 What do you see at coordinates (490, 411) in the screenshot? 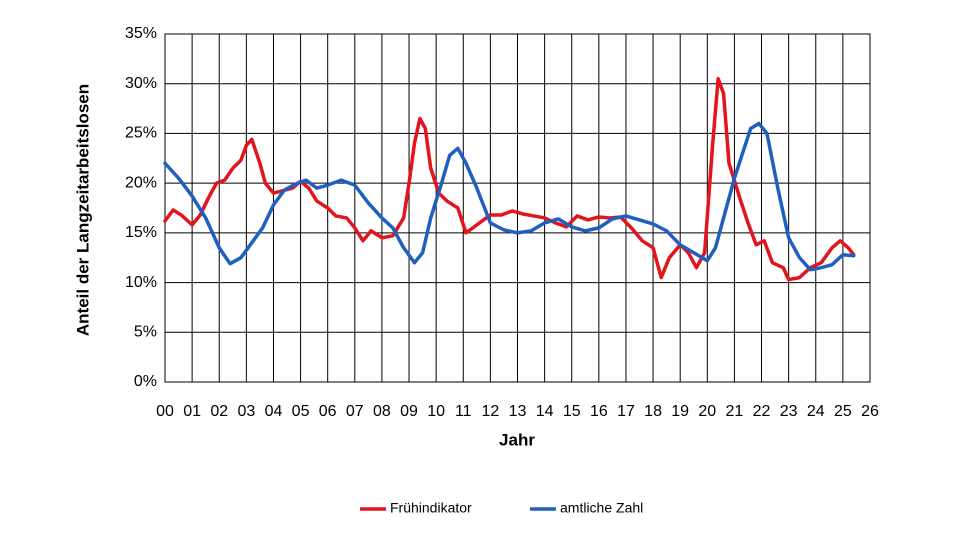
I see `x-tick-label: 12` at bounding box center [490, 411].